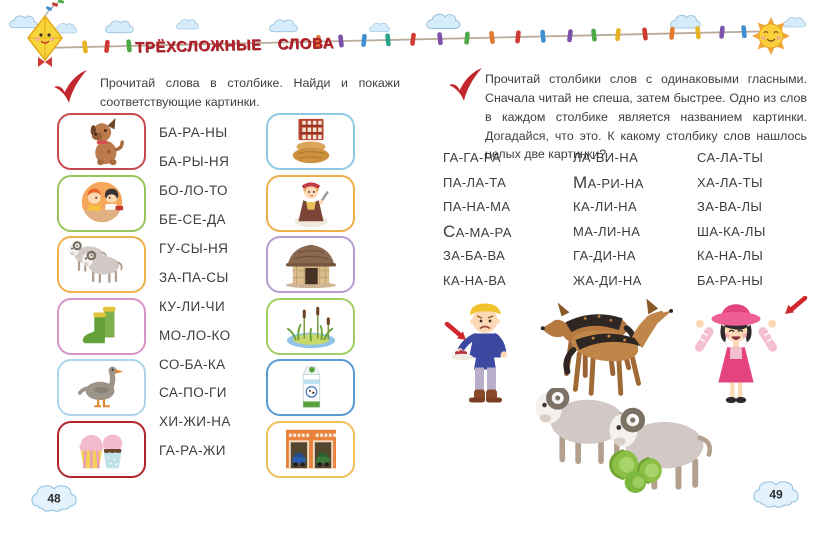 This screenshot has height=537, width=820. Describe the element at coordinates (474, 255) in the screenshot. I see `word-item: ЗА-БА-ВА` at that location.